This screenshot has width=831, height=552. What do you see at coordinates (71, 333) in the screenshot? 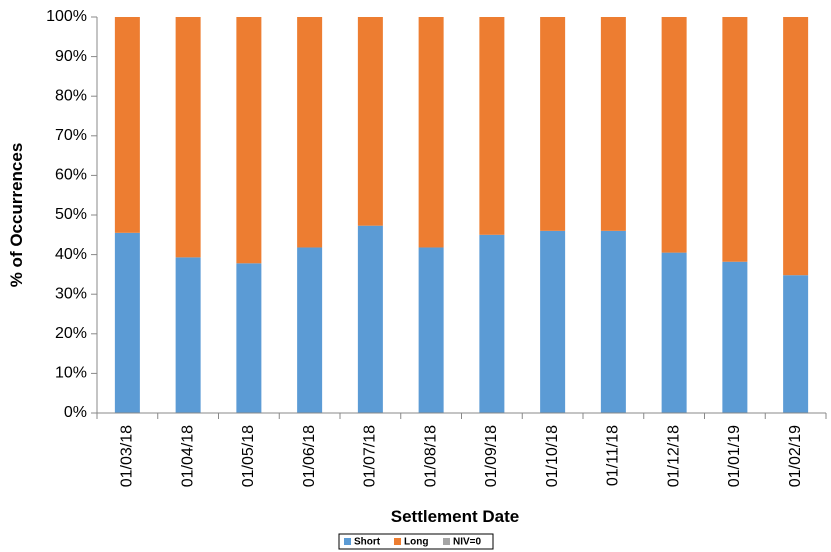
I see `y-tick-label: 20%` at bounding box center [71, 333].